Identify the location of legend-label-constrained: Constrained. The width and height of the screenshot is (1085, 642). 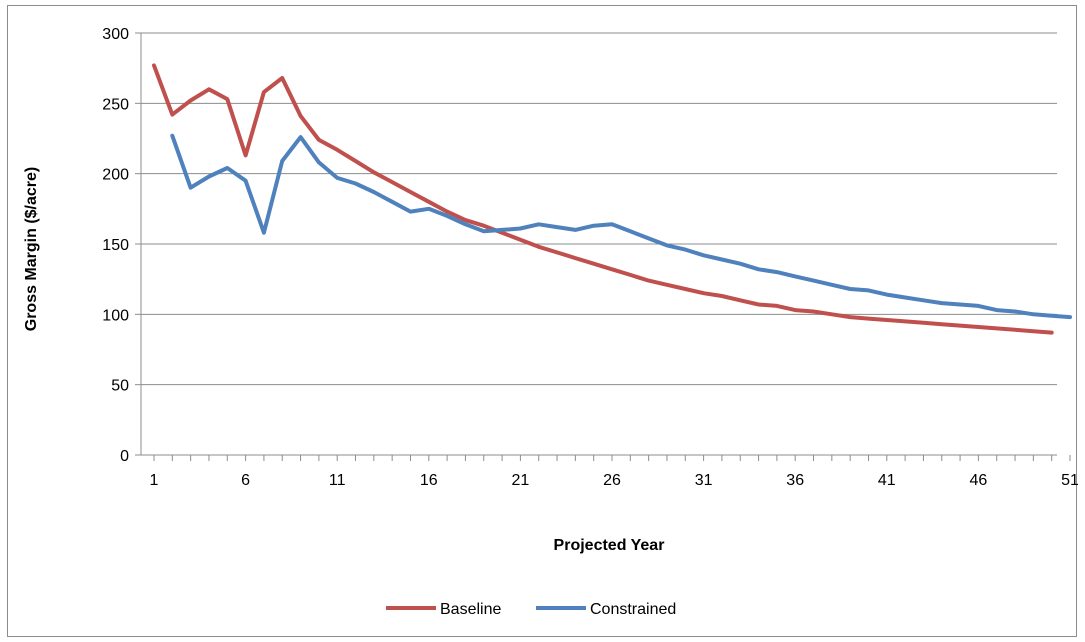
(633, 609).